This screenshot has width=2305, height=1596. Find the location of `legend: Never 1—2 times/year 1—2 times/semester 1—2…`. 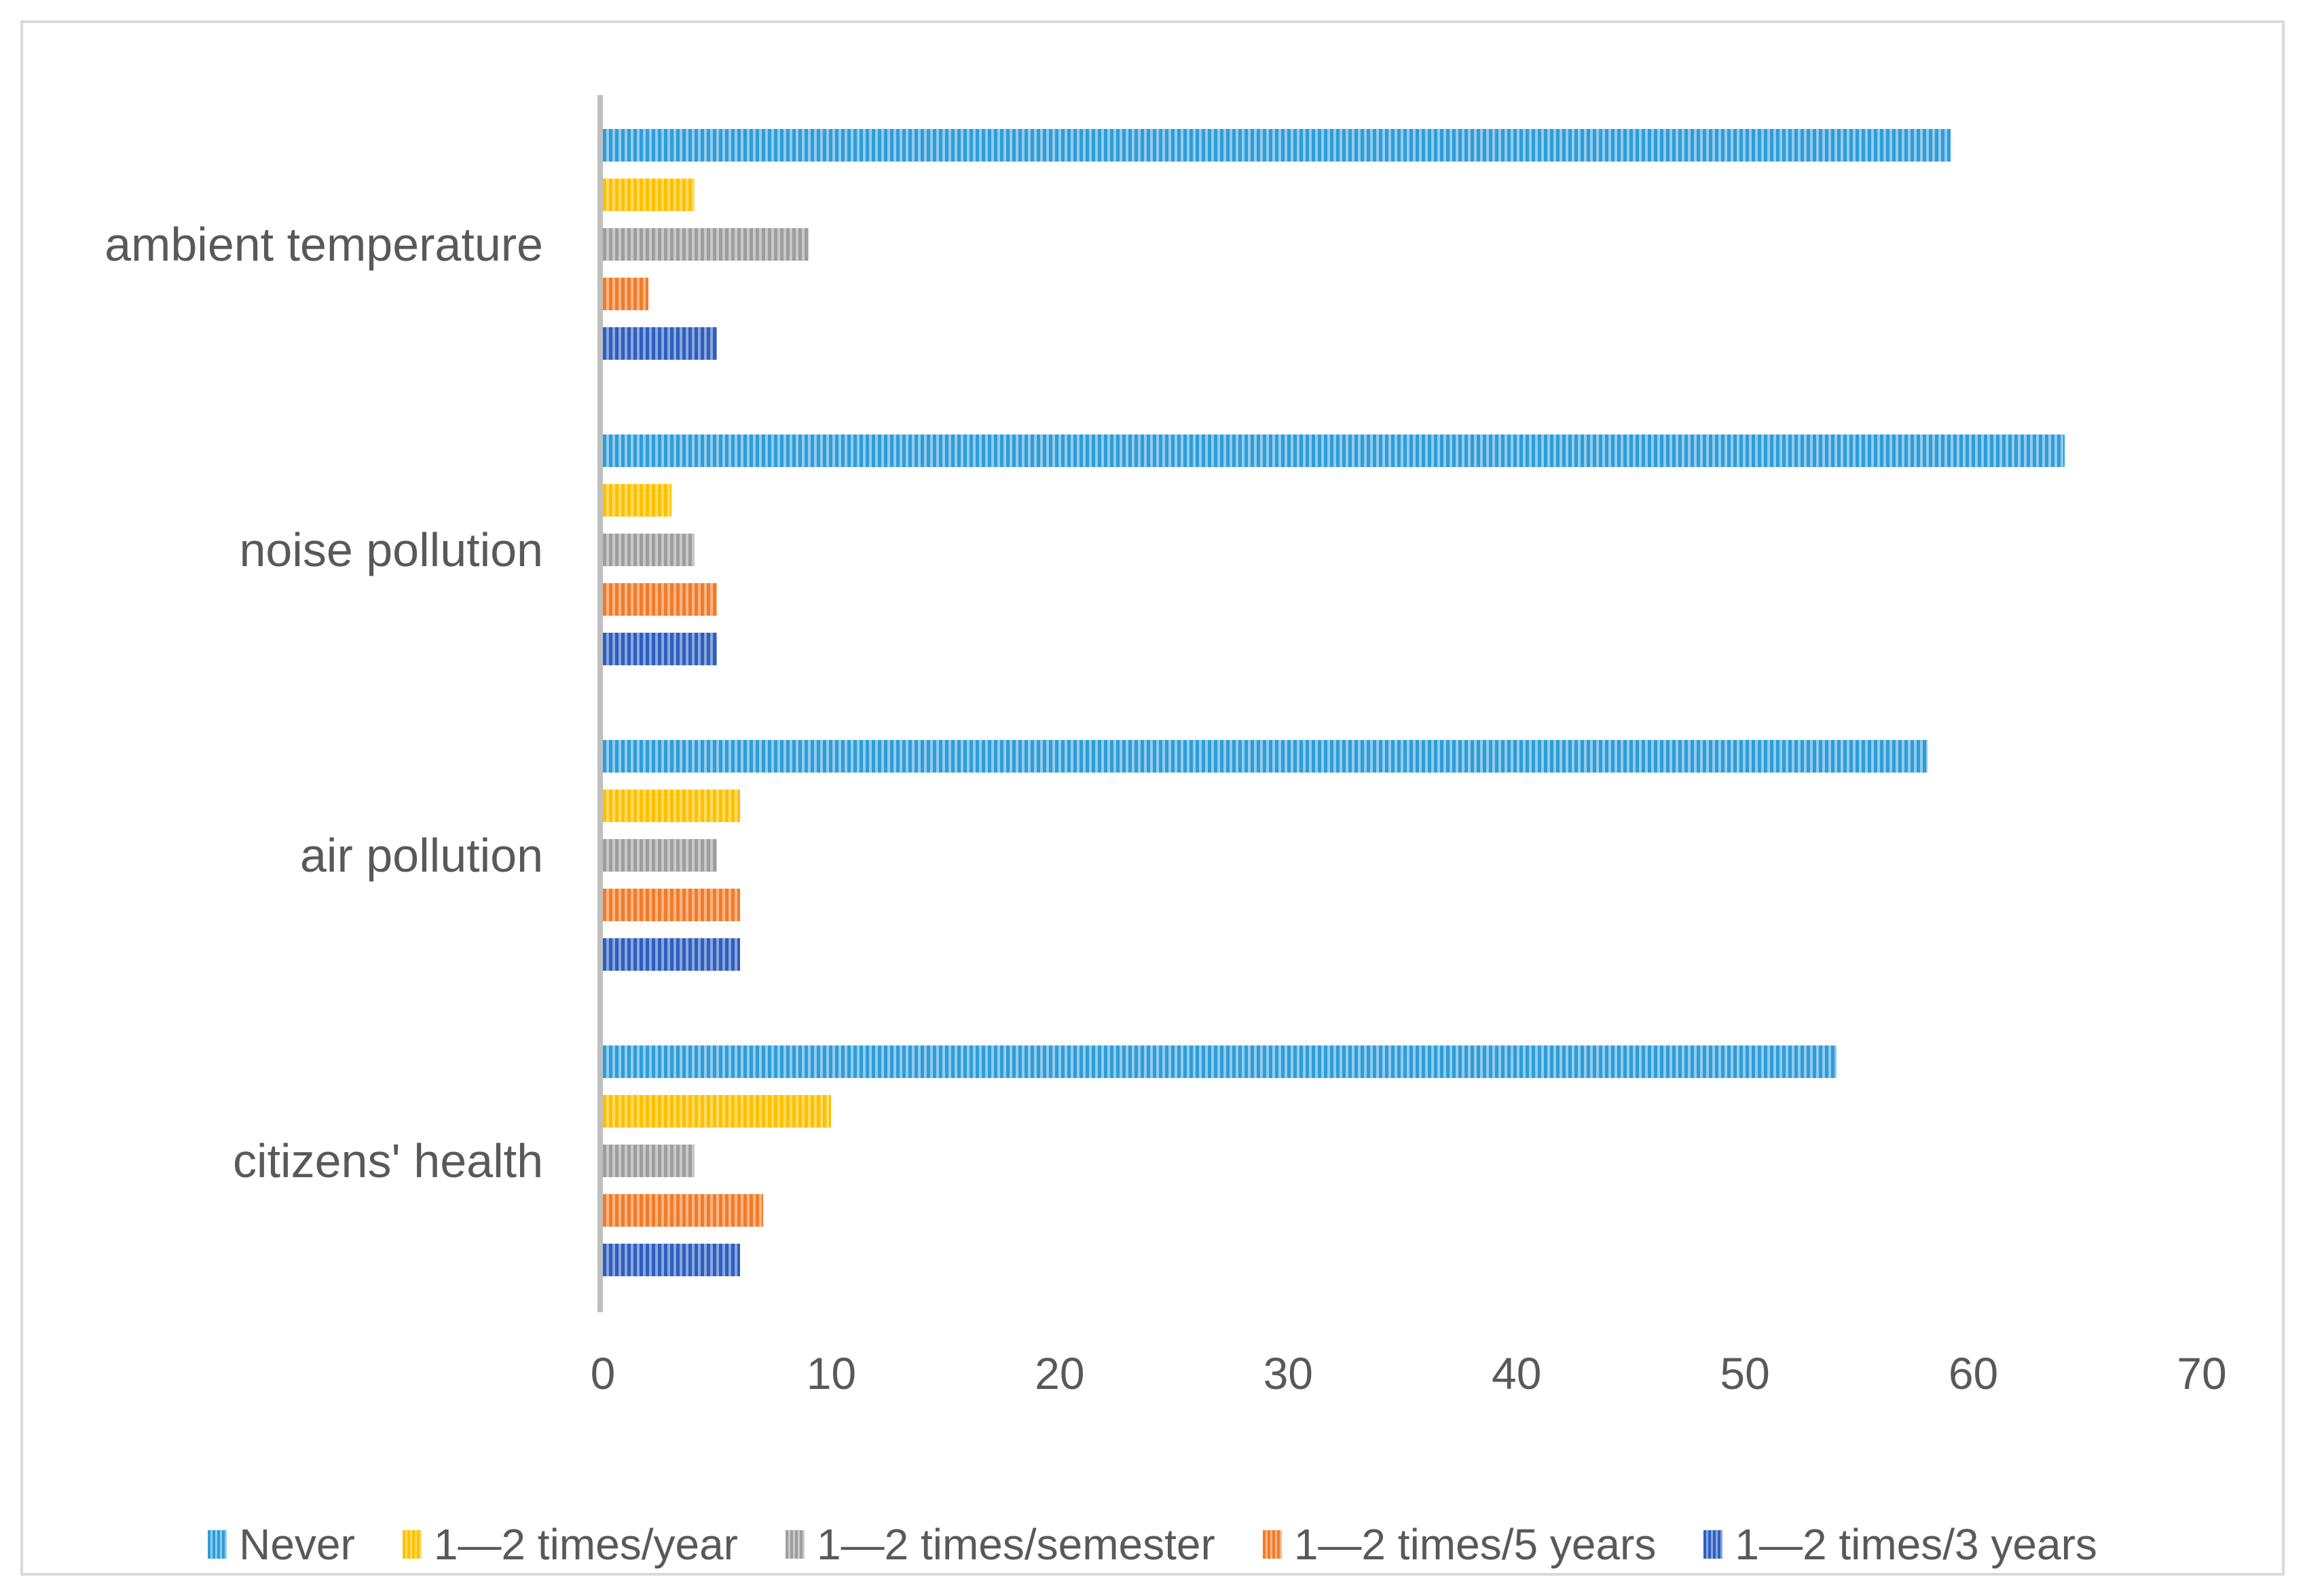

legend: Never 1—2 times/year 1—2 times/semester 1—2… is located at coordinates (1152, 1544).